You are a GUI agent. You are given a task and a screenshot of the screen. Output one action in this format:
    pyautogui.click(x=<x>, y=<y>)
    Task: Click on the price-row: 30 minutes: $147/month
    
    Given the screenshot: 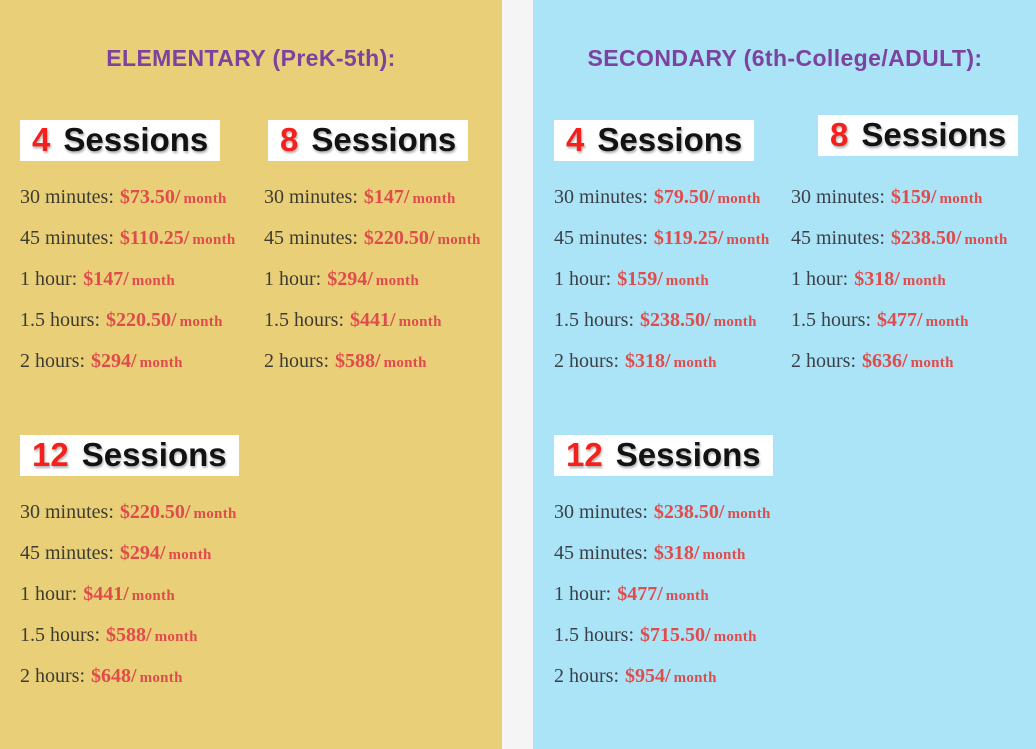 What is the action you would take?
    pyautogui.click(x=372, y=197)
    